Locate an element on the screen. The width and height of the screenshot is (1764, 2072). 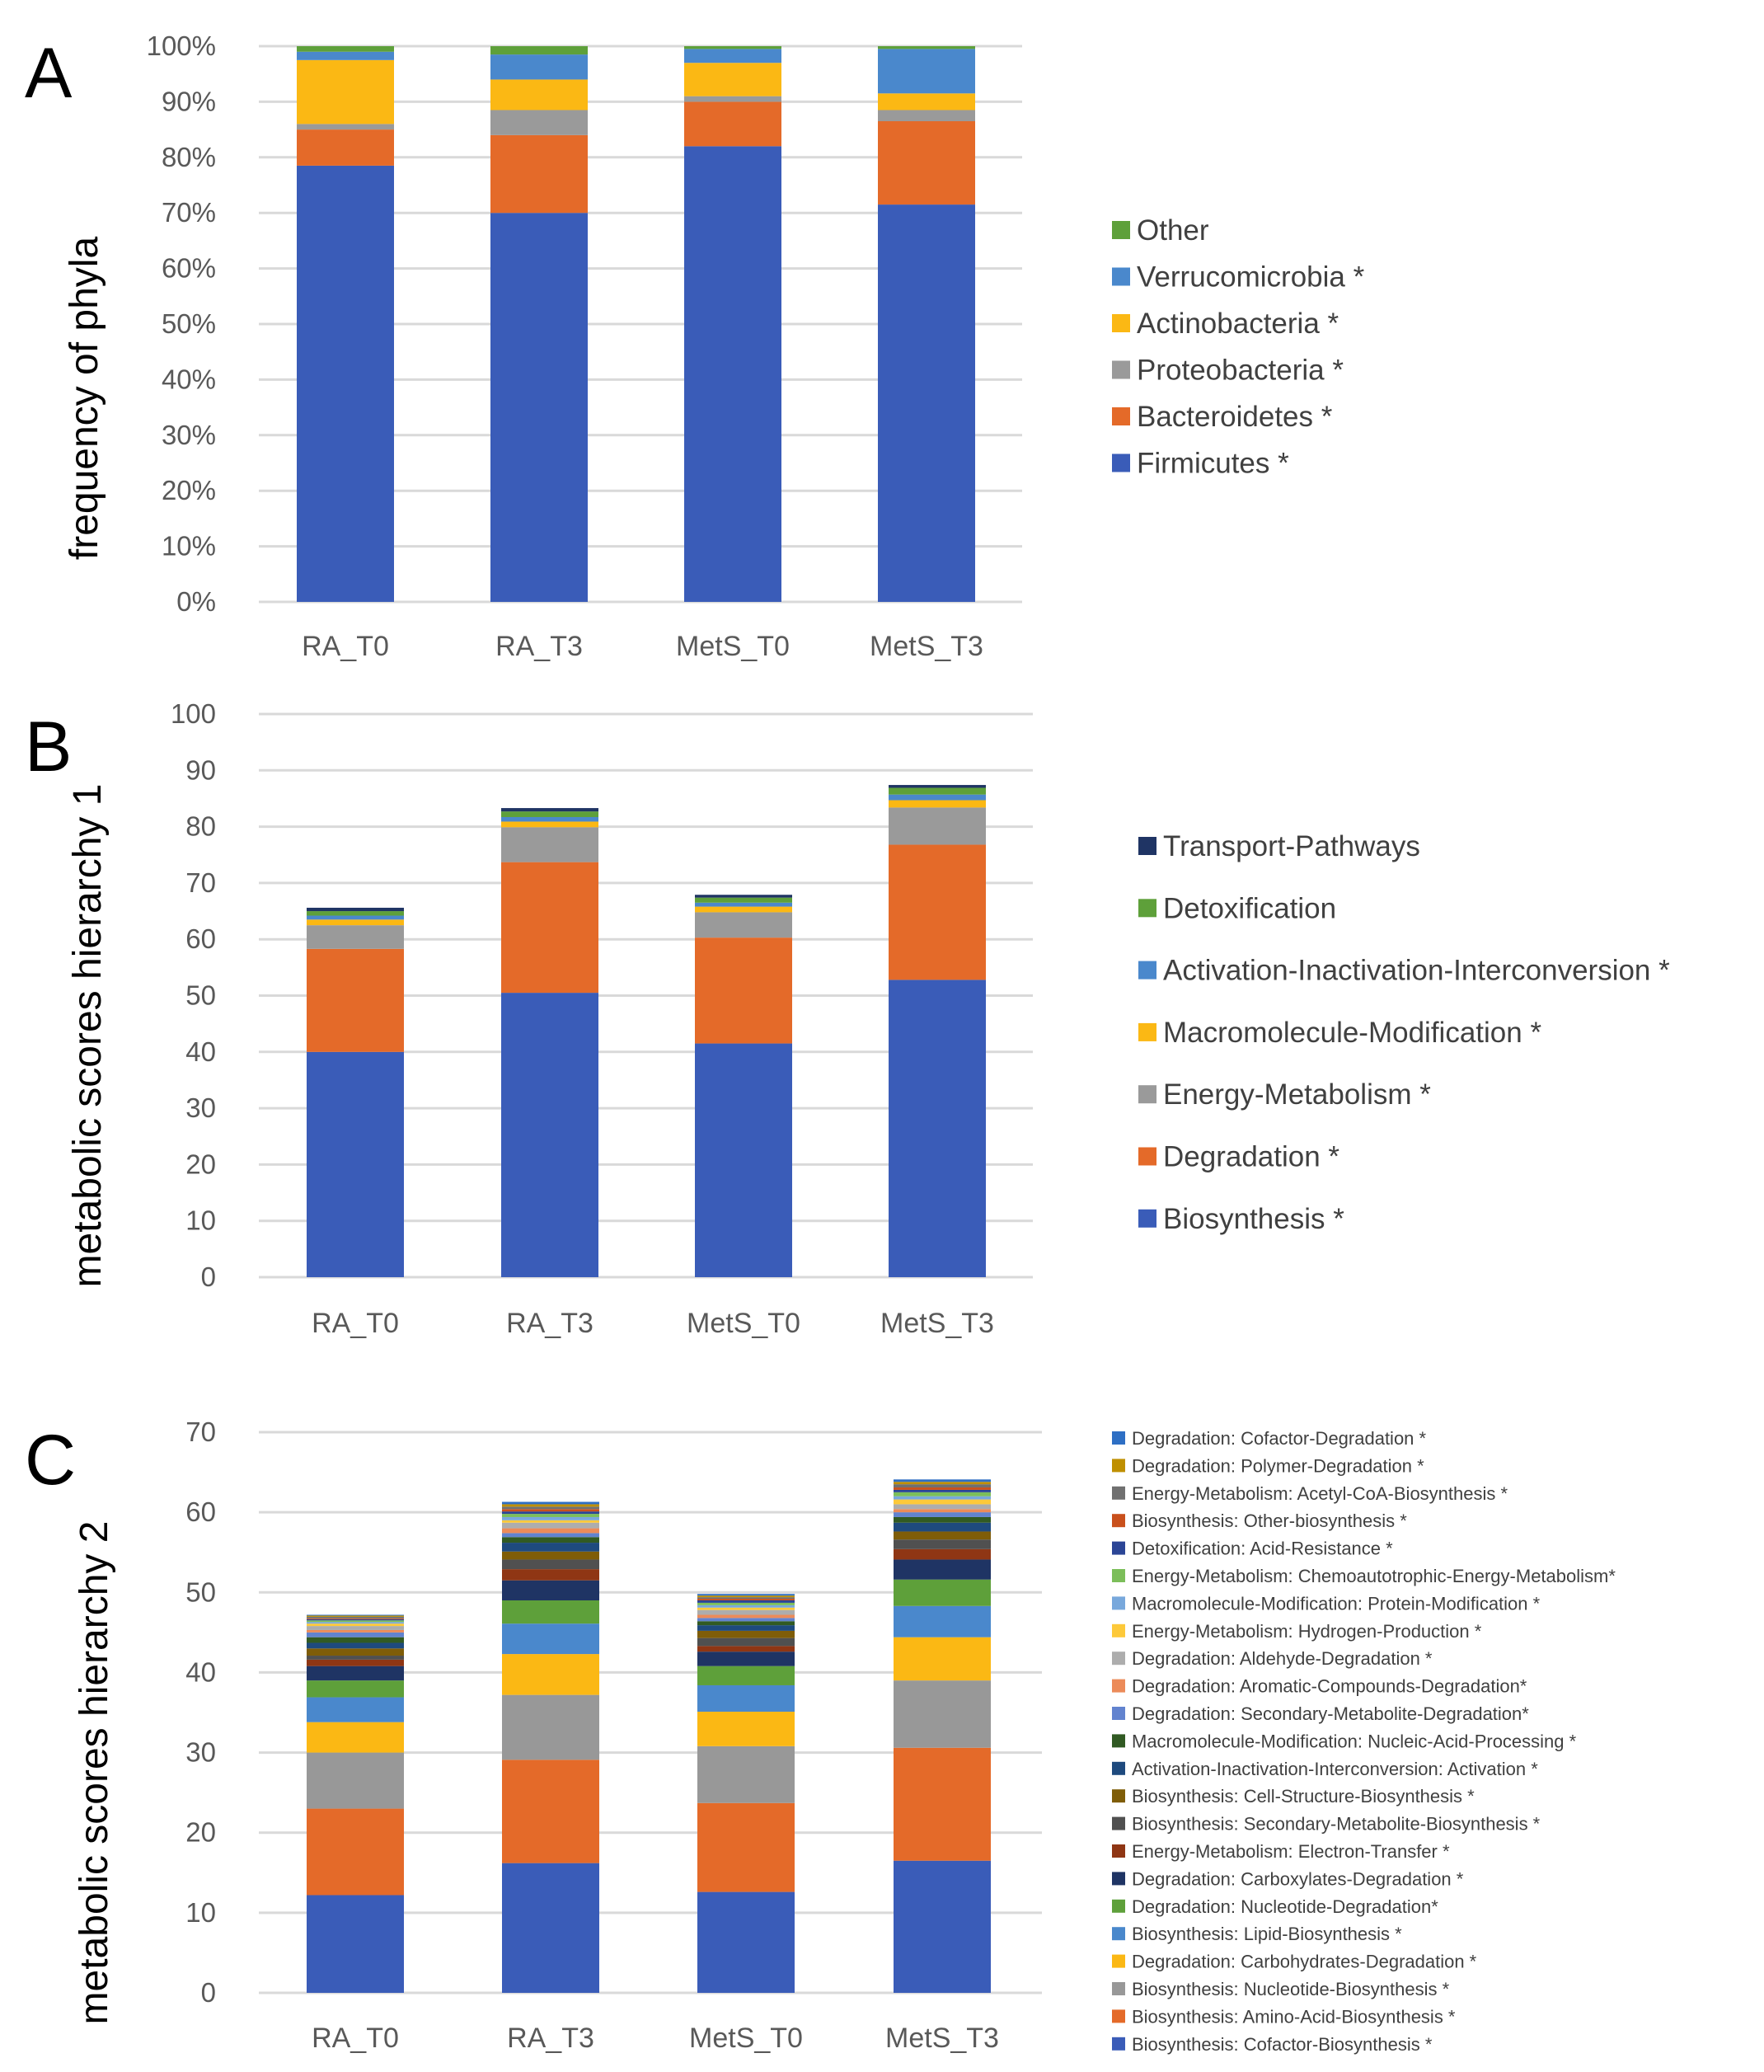
legend-item: Degradation: Carboxylates-Degradation * is located at coordinates (1288, 1879).